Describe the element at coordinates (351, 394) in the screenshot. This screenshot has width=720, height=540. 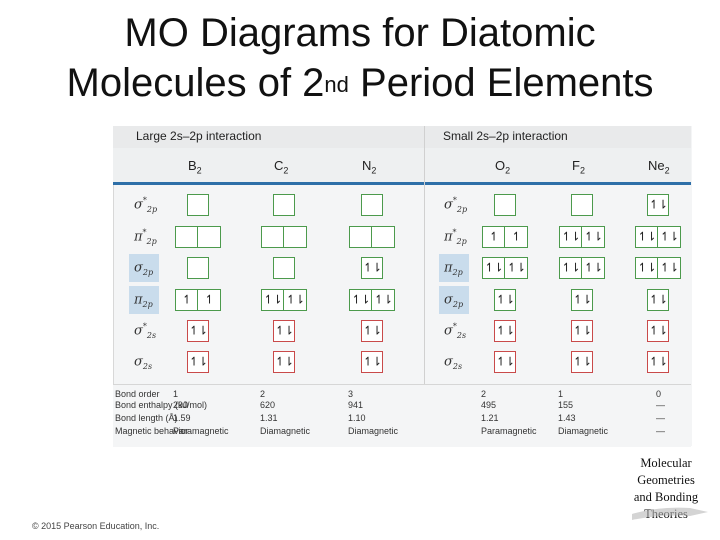
I see `property-value: 3` at that location.